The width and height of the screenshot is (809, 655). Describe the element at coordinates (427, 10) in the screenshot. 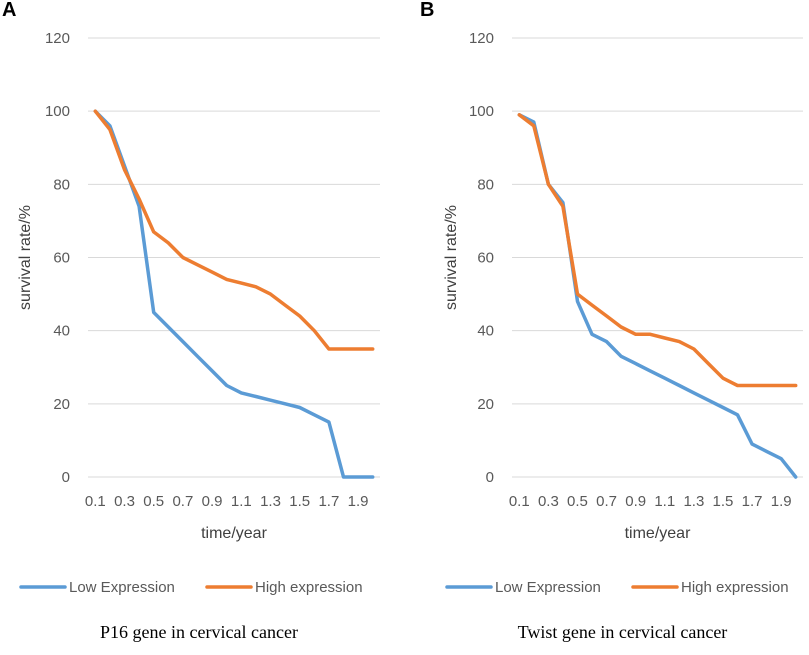

I see `panel-label: B` at that location.